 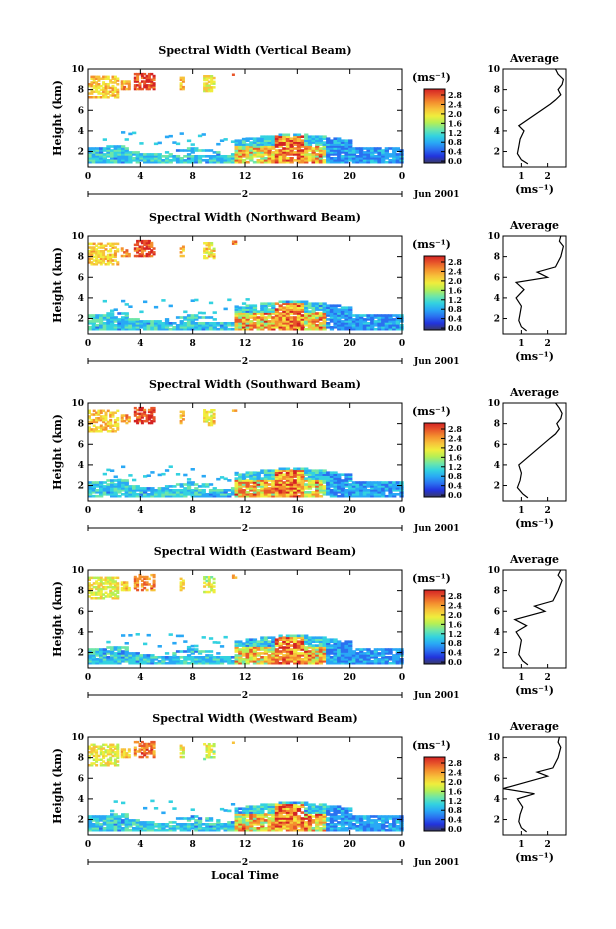 What do you see at coordinates (297, 678) in the screenshot?
I see `x-tick-label: 16` at bounding box center [297, 678].